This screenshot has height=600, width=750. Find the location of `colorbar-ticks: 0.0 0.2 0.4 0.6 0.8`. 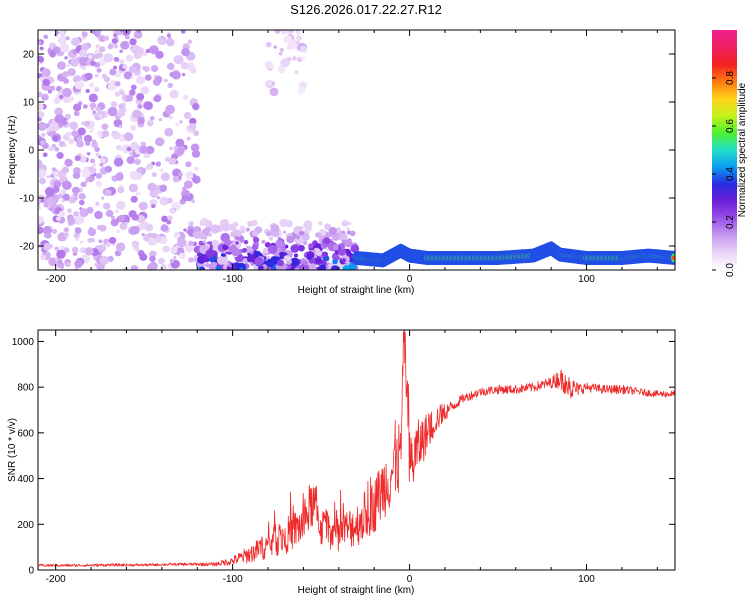

colorbar-ticks: 0.0 0.2 0.4 0.6 0.8 is located at coordinates (724, 174).